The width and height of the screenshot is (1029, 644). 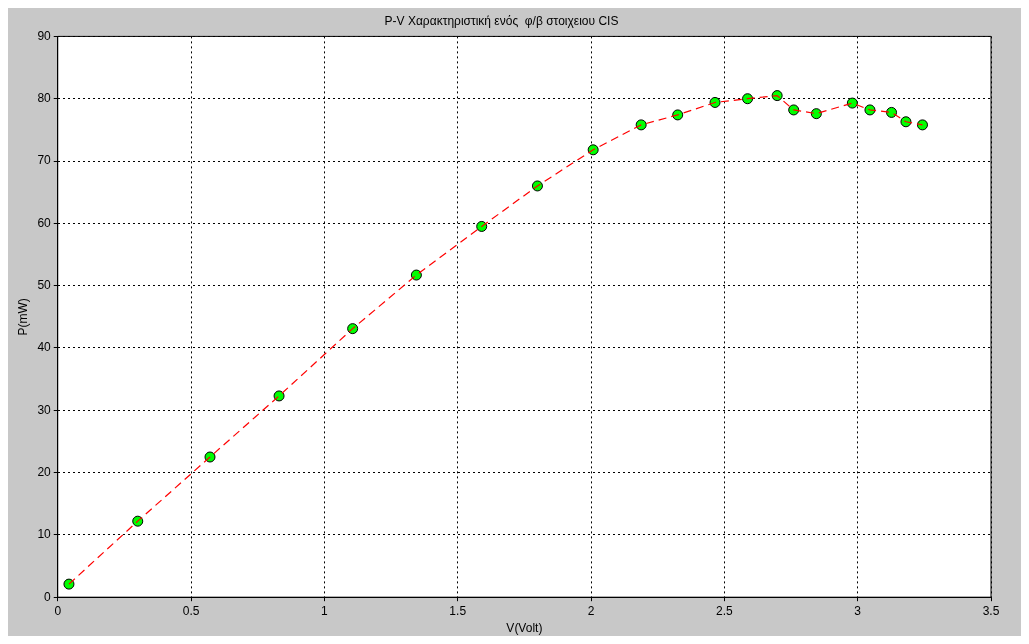 I want to click on x-tick-label: 3.5, so click(x=991, y=610).